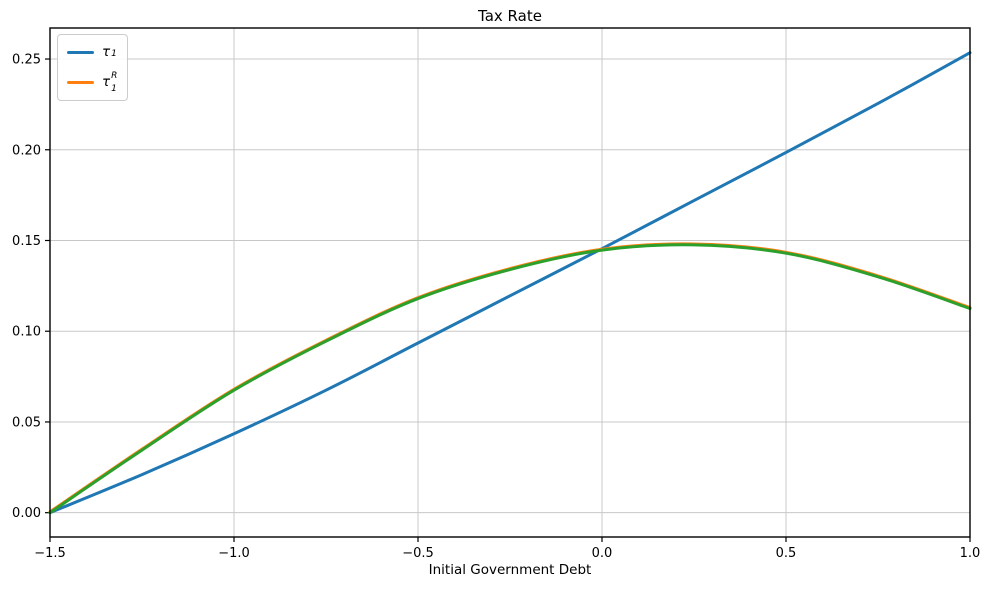  Describe the element at coordinates (50, 553) in the screenshot. I see `x-tick-label: −1.5` at that location.